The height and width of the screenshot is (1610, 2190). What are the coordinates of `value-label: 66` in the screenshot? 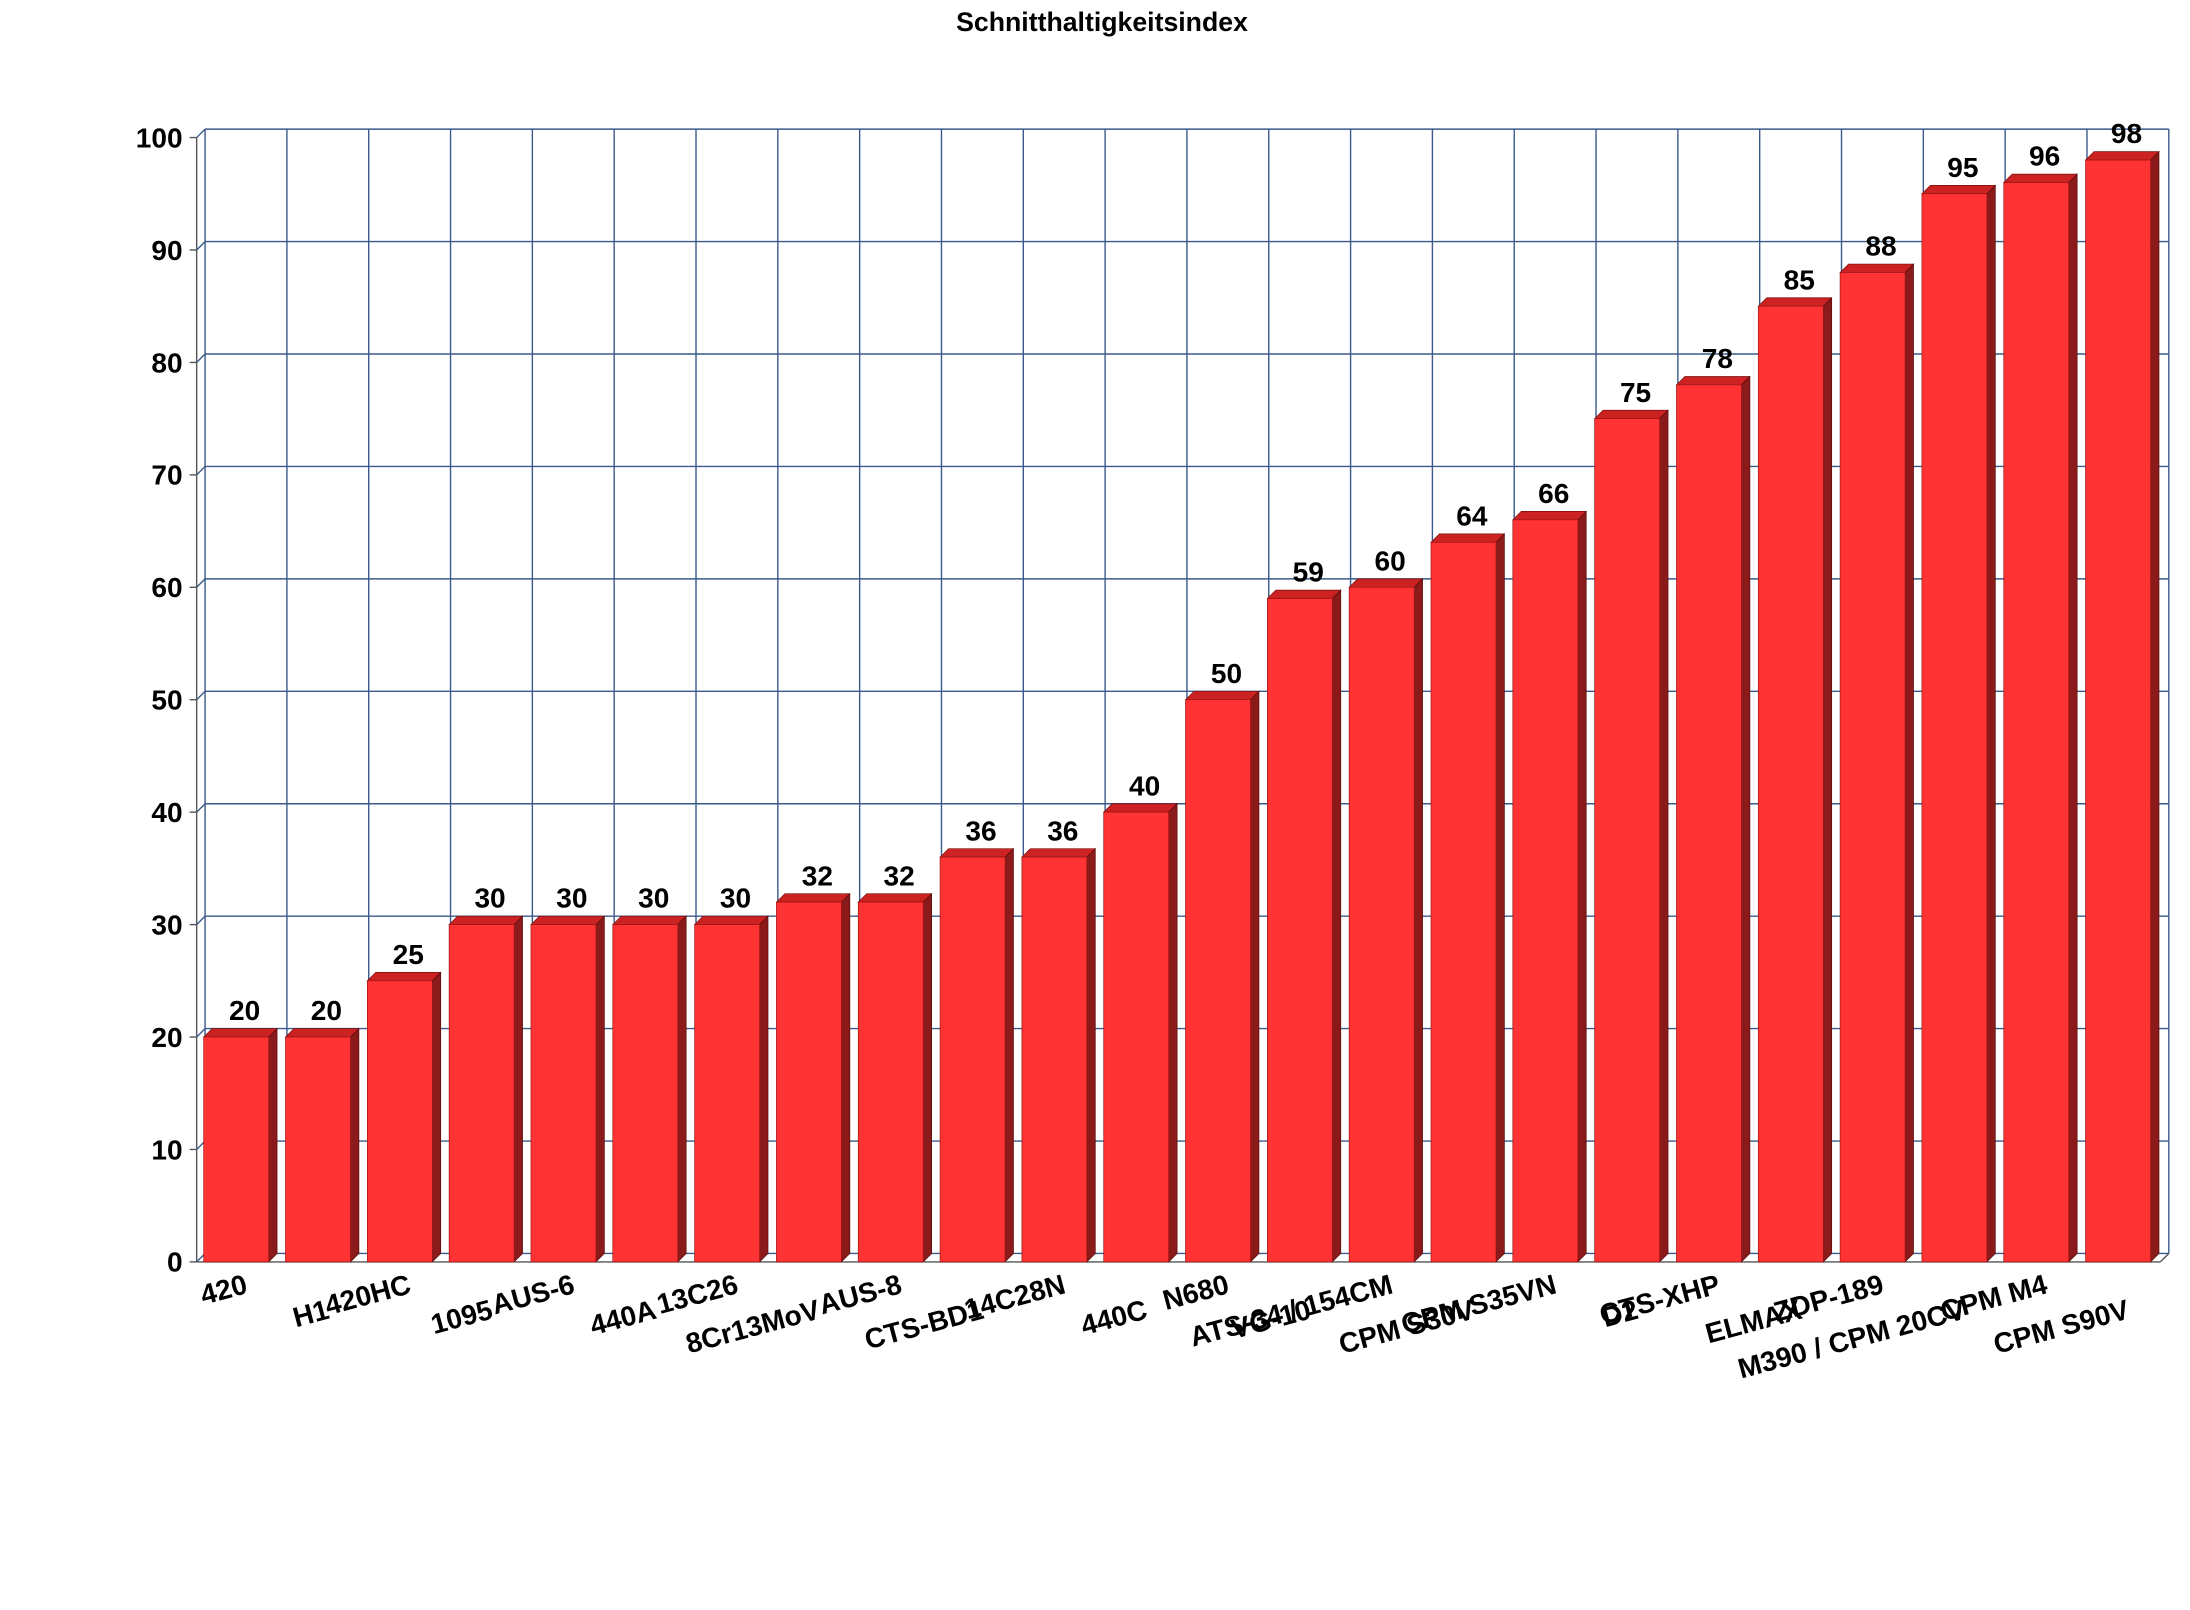 It's located at (1553, 493).